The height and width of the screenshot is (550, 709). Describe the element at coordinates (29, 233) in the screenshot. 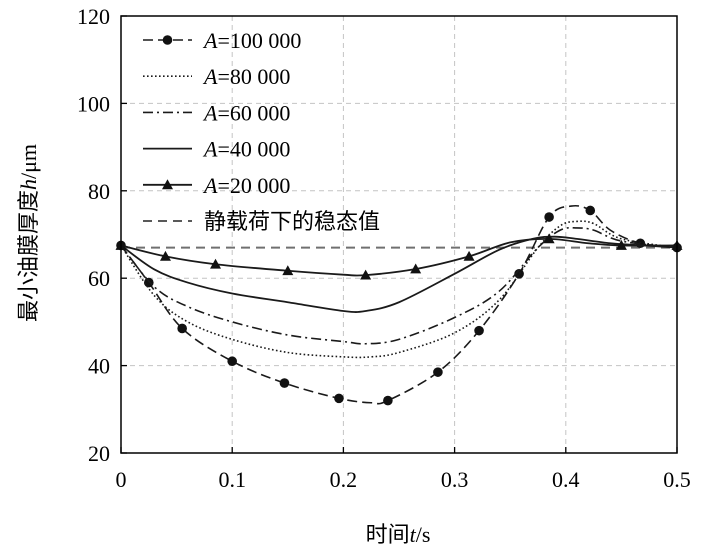

I see `y-axis-label: 最小油膜厚度h/μm` at that location.